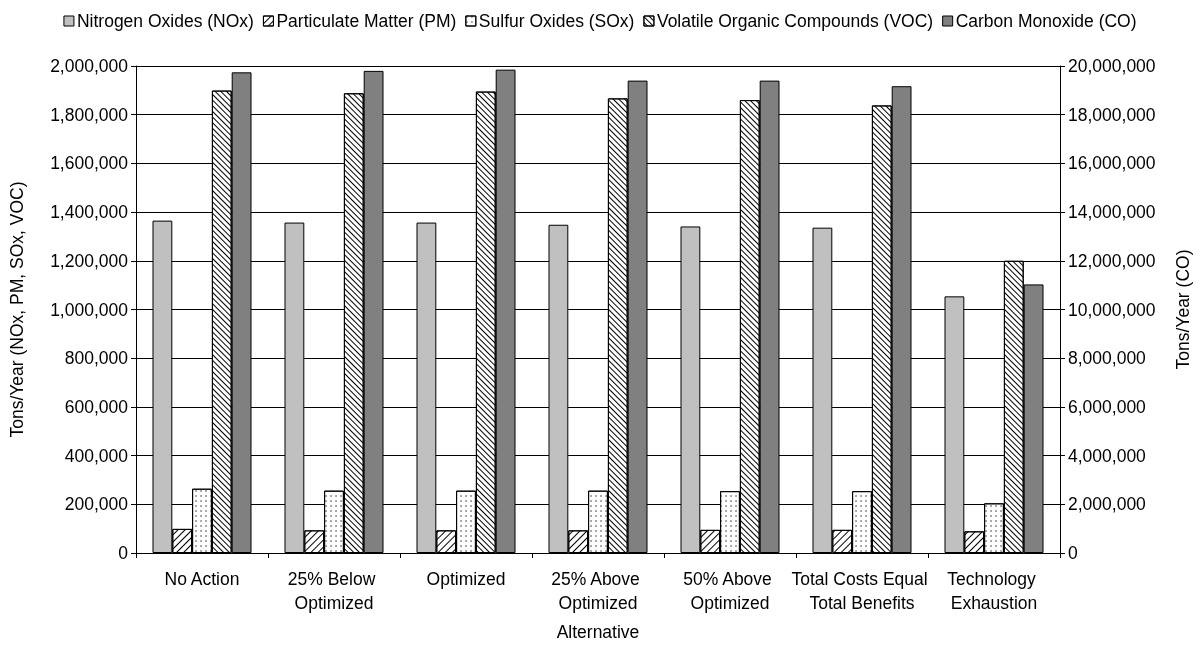 This screenshot has height=646, width=1200. Describe the element at coordinates (1112, 114) in the screenshot. I see `y2-tick-label: 18,000,000` at that location.